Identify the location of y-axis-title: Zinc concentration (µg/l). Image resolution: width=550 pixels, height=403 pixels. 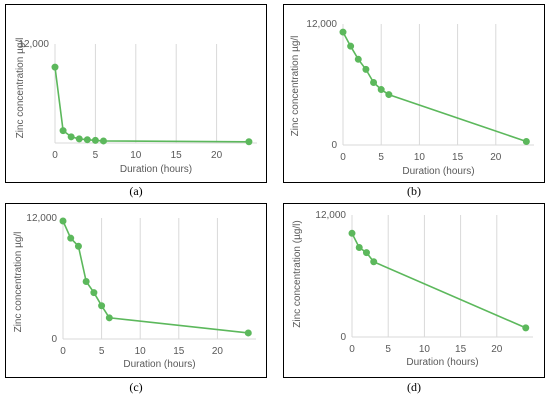
(297, 273).